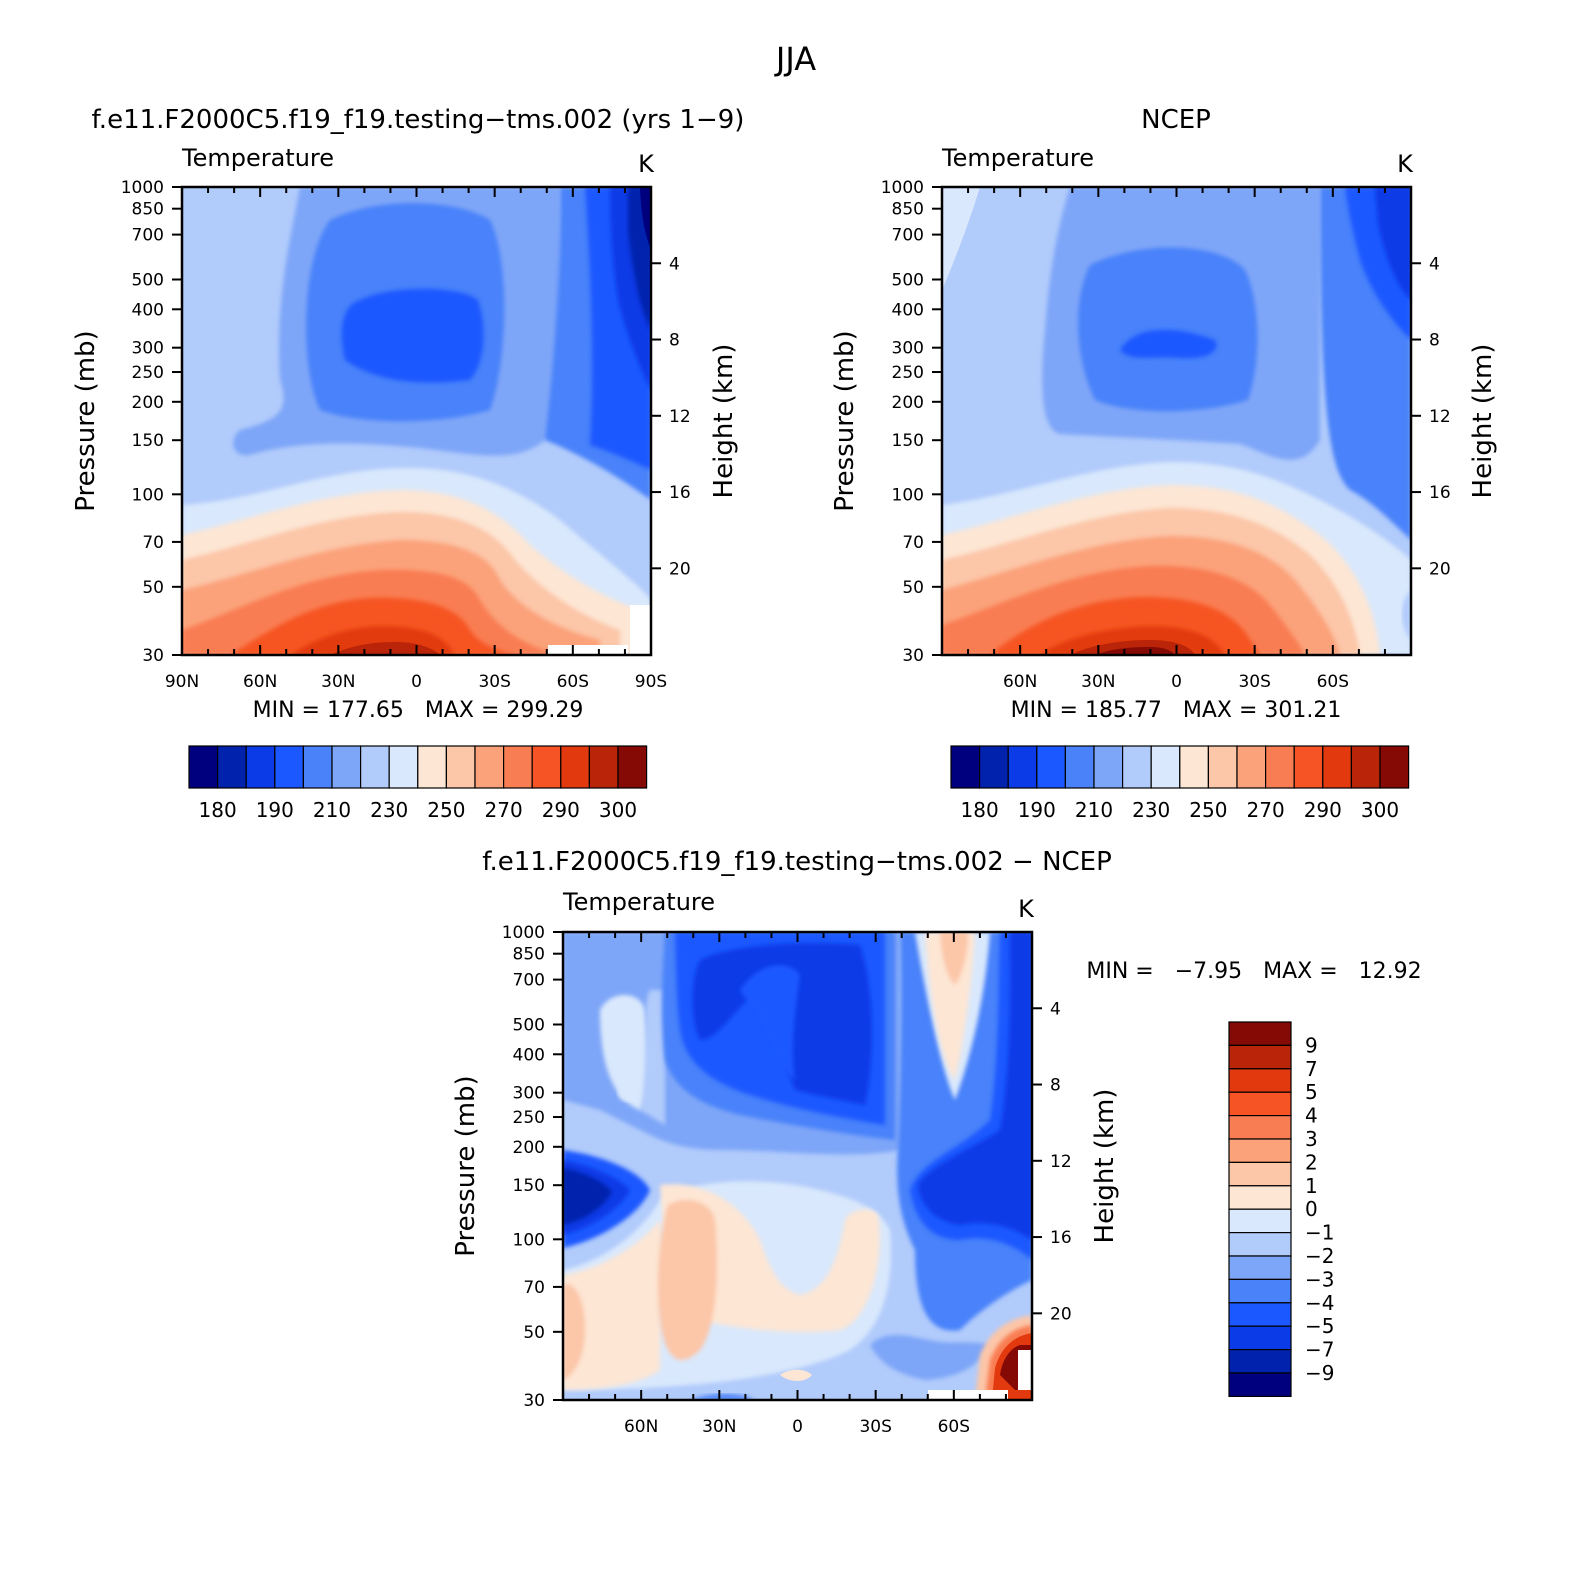 The height and width of the screenshot is (1592, 1591). What do you see at coordinates (332, 810) in the screenshot?
I see `colorbar-label: 210` at bounding box center [332, 810].